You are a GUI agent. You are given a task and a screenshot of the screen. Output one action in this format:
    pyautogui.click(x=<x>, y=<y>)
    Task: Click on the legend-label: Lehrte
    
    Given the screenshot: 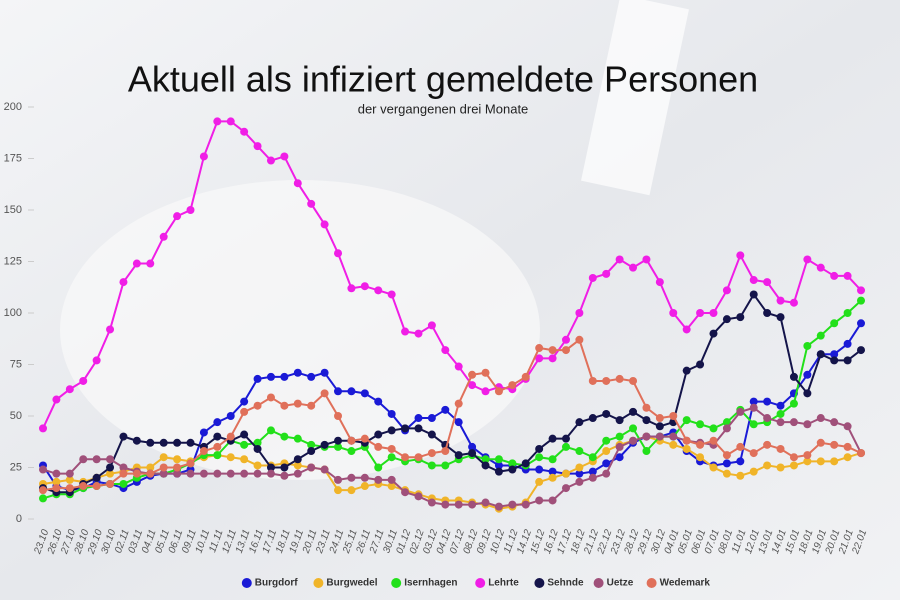 What is the action you would take?
    pyautogui.click(x=503, y=583)
    